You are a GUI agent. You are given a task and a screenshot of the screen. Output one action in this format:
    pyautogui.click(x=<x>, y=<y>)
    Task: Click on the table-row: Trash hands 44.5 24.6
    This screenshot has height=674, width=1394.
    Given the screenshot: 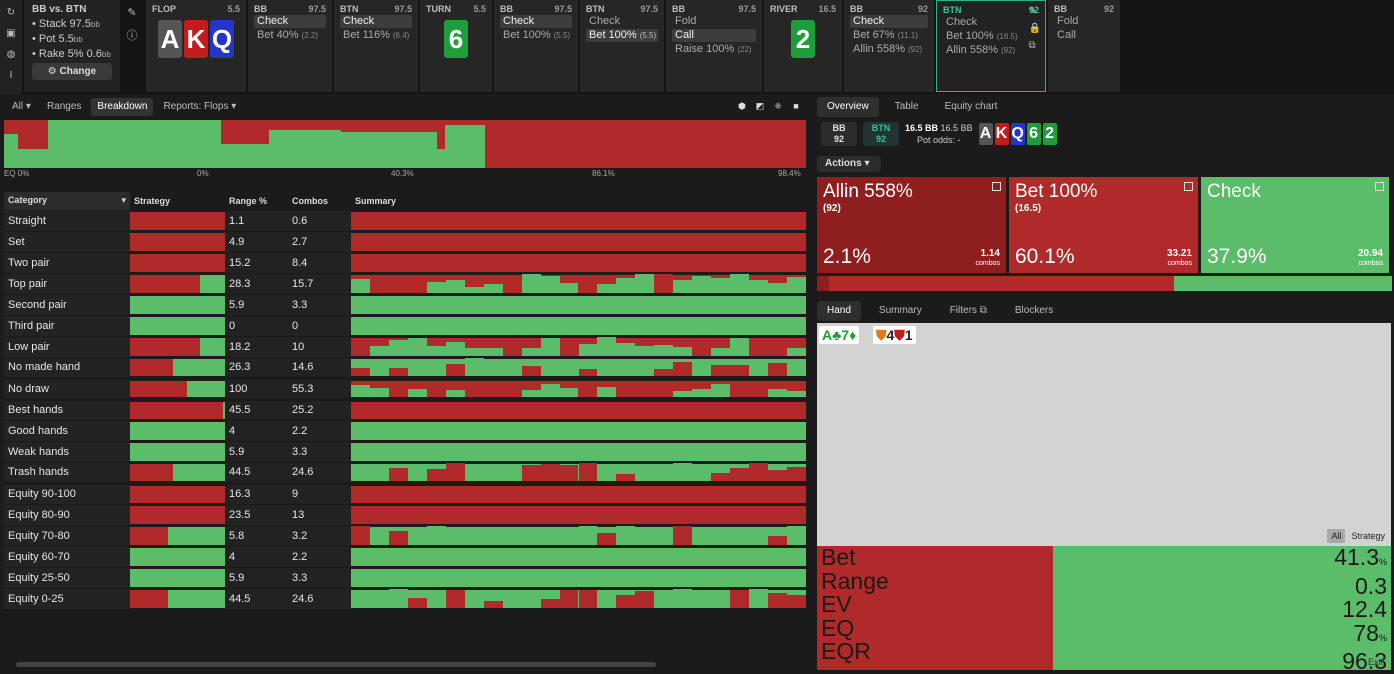 What is the action you would take?
    pyautogui.click(x=405, y=473)
    